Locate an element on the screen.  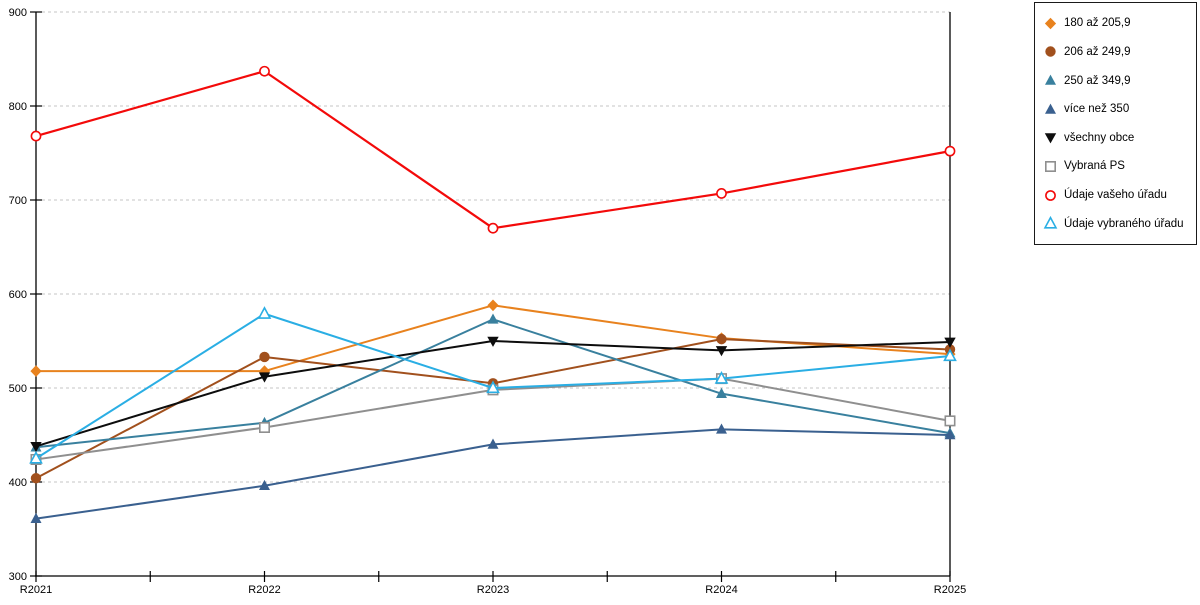
y-axis-label: 400 is located at coordinates (18, 483).